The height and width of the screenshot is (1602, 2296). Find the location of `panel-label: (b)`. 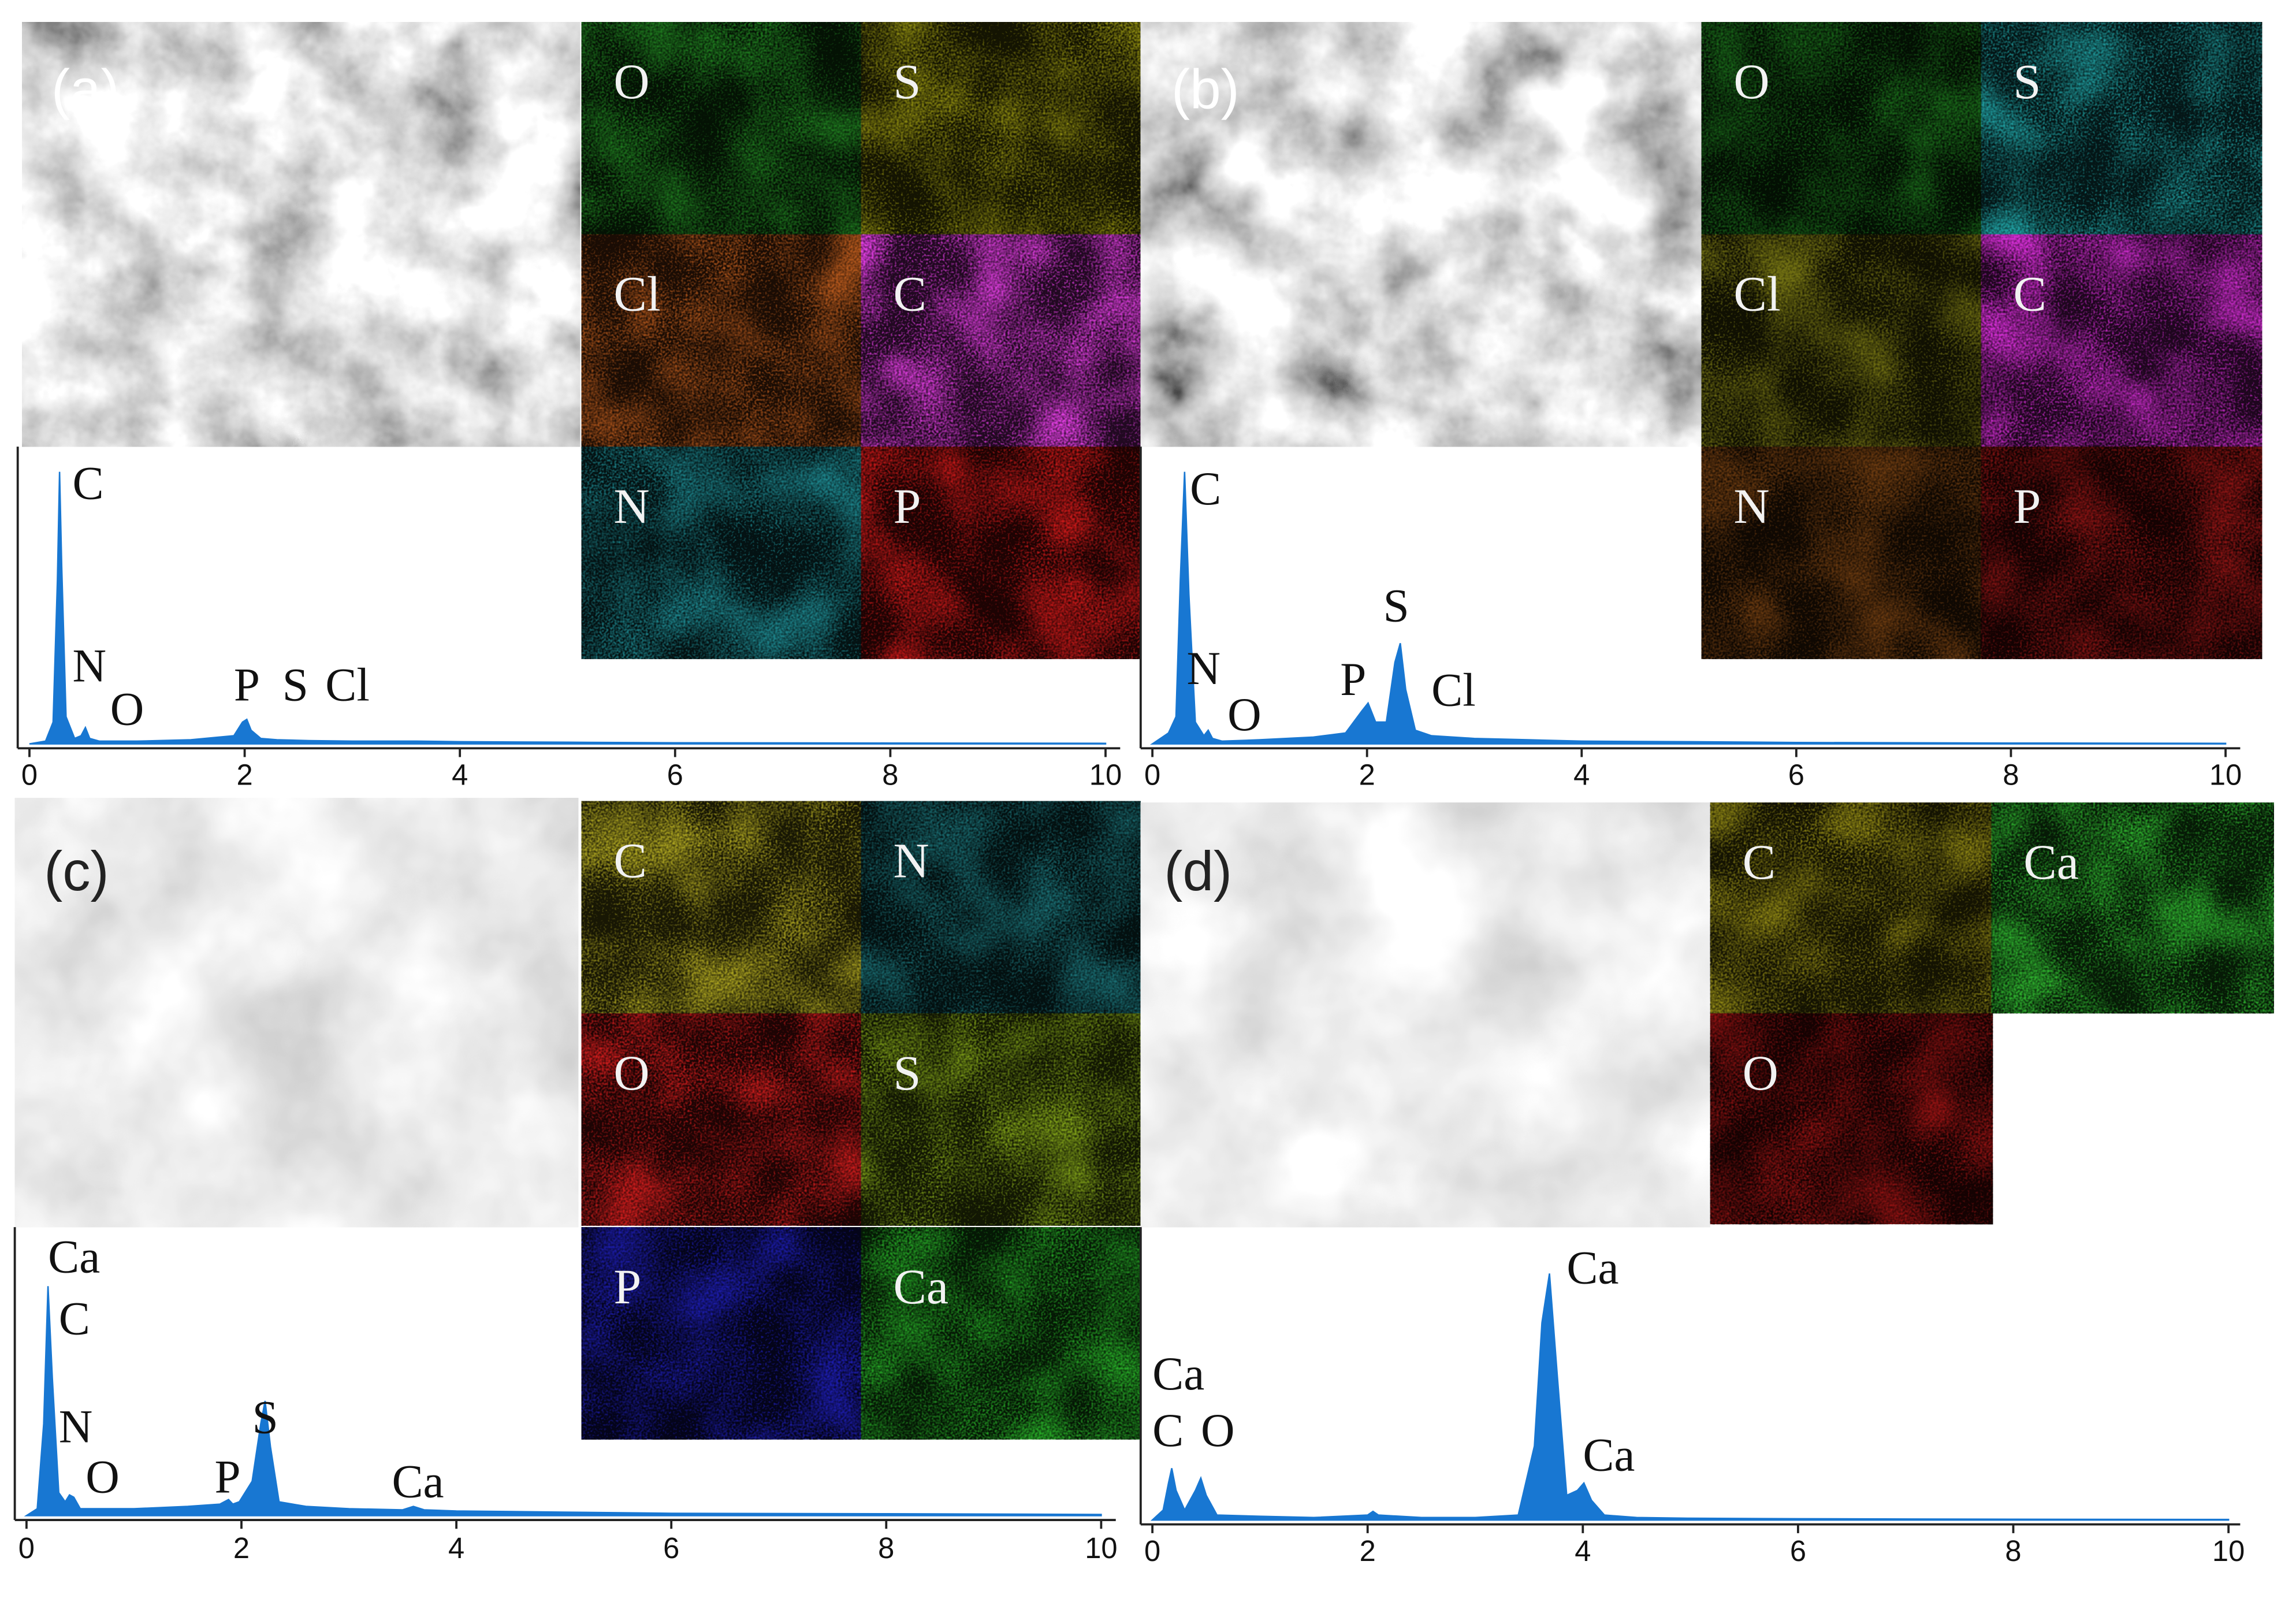

panel-label: (b) is located at coordinates (1205, 90).